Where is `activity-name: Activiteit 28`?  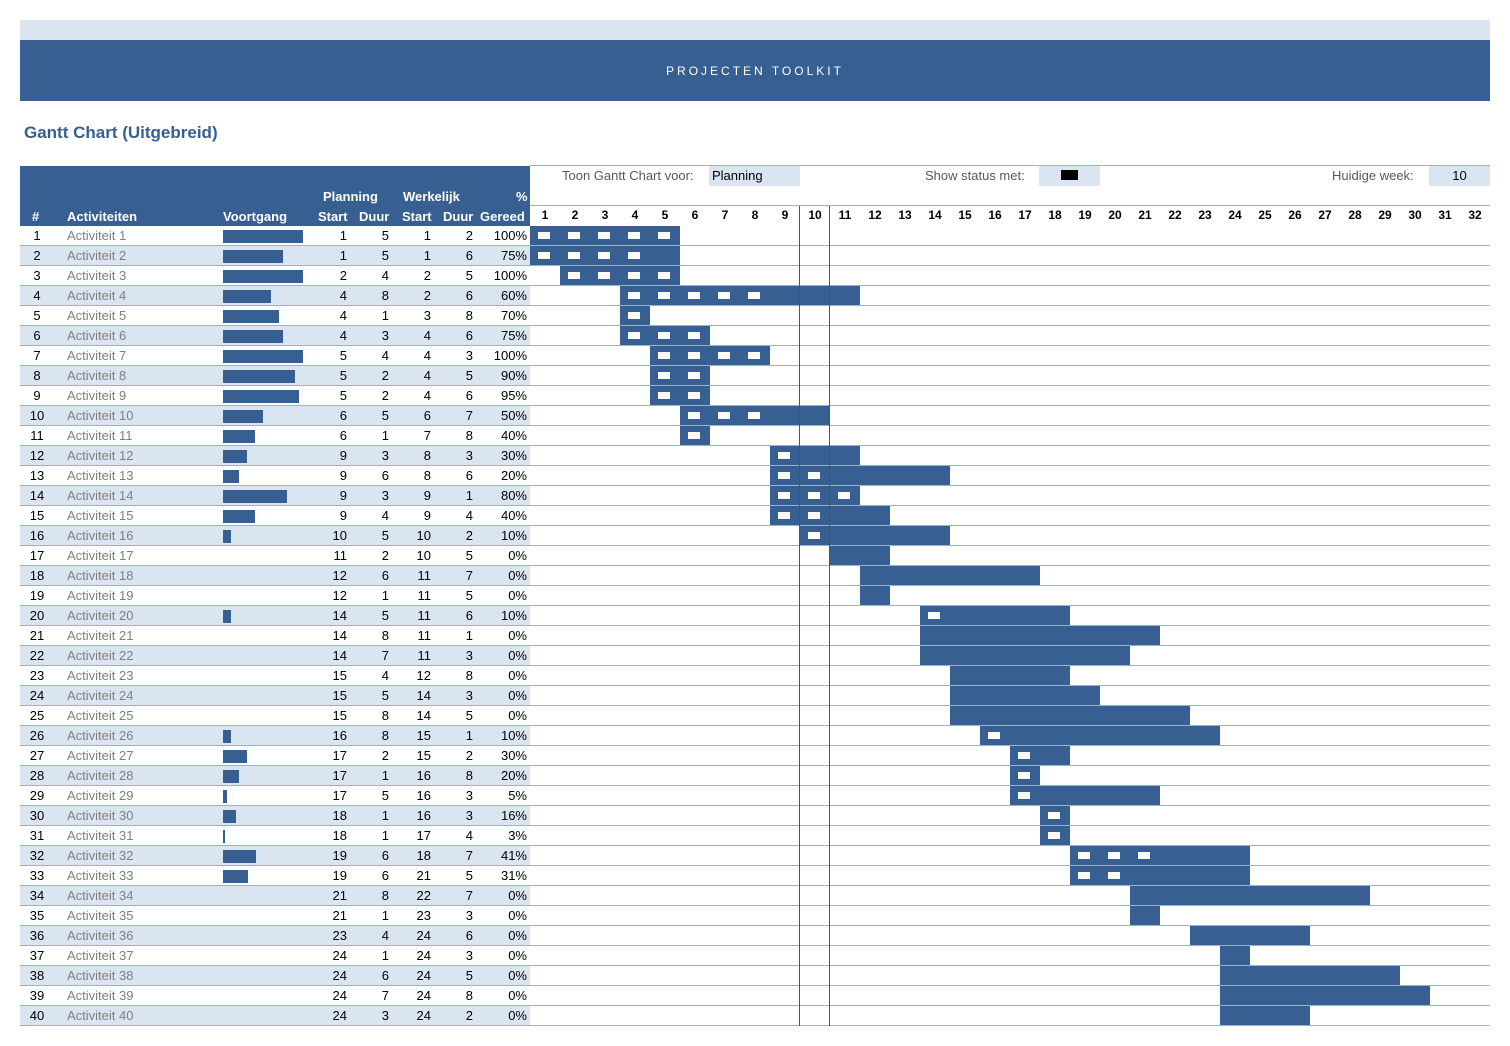 activity-name: Activiteit 28 is located at coordinates (100, 775).